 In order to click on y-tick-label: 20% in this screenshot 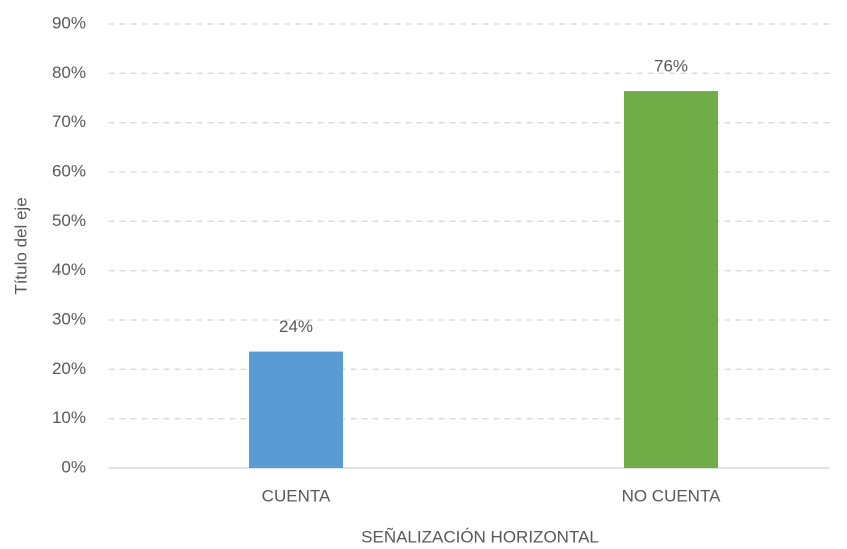, I will do `click(69, 368)`.